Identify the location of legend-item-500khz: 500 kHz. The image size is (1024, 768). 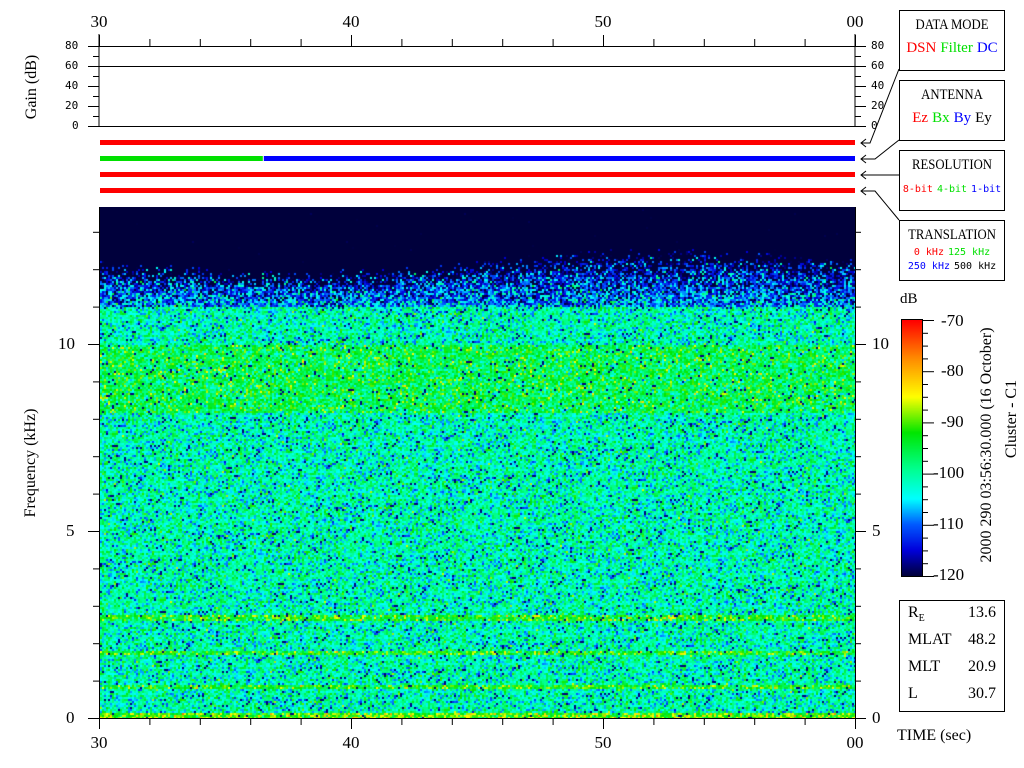
(975, 266).